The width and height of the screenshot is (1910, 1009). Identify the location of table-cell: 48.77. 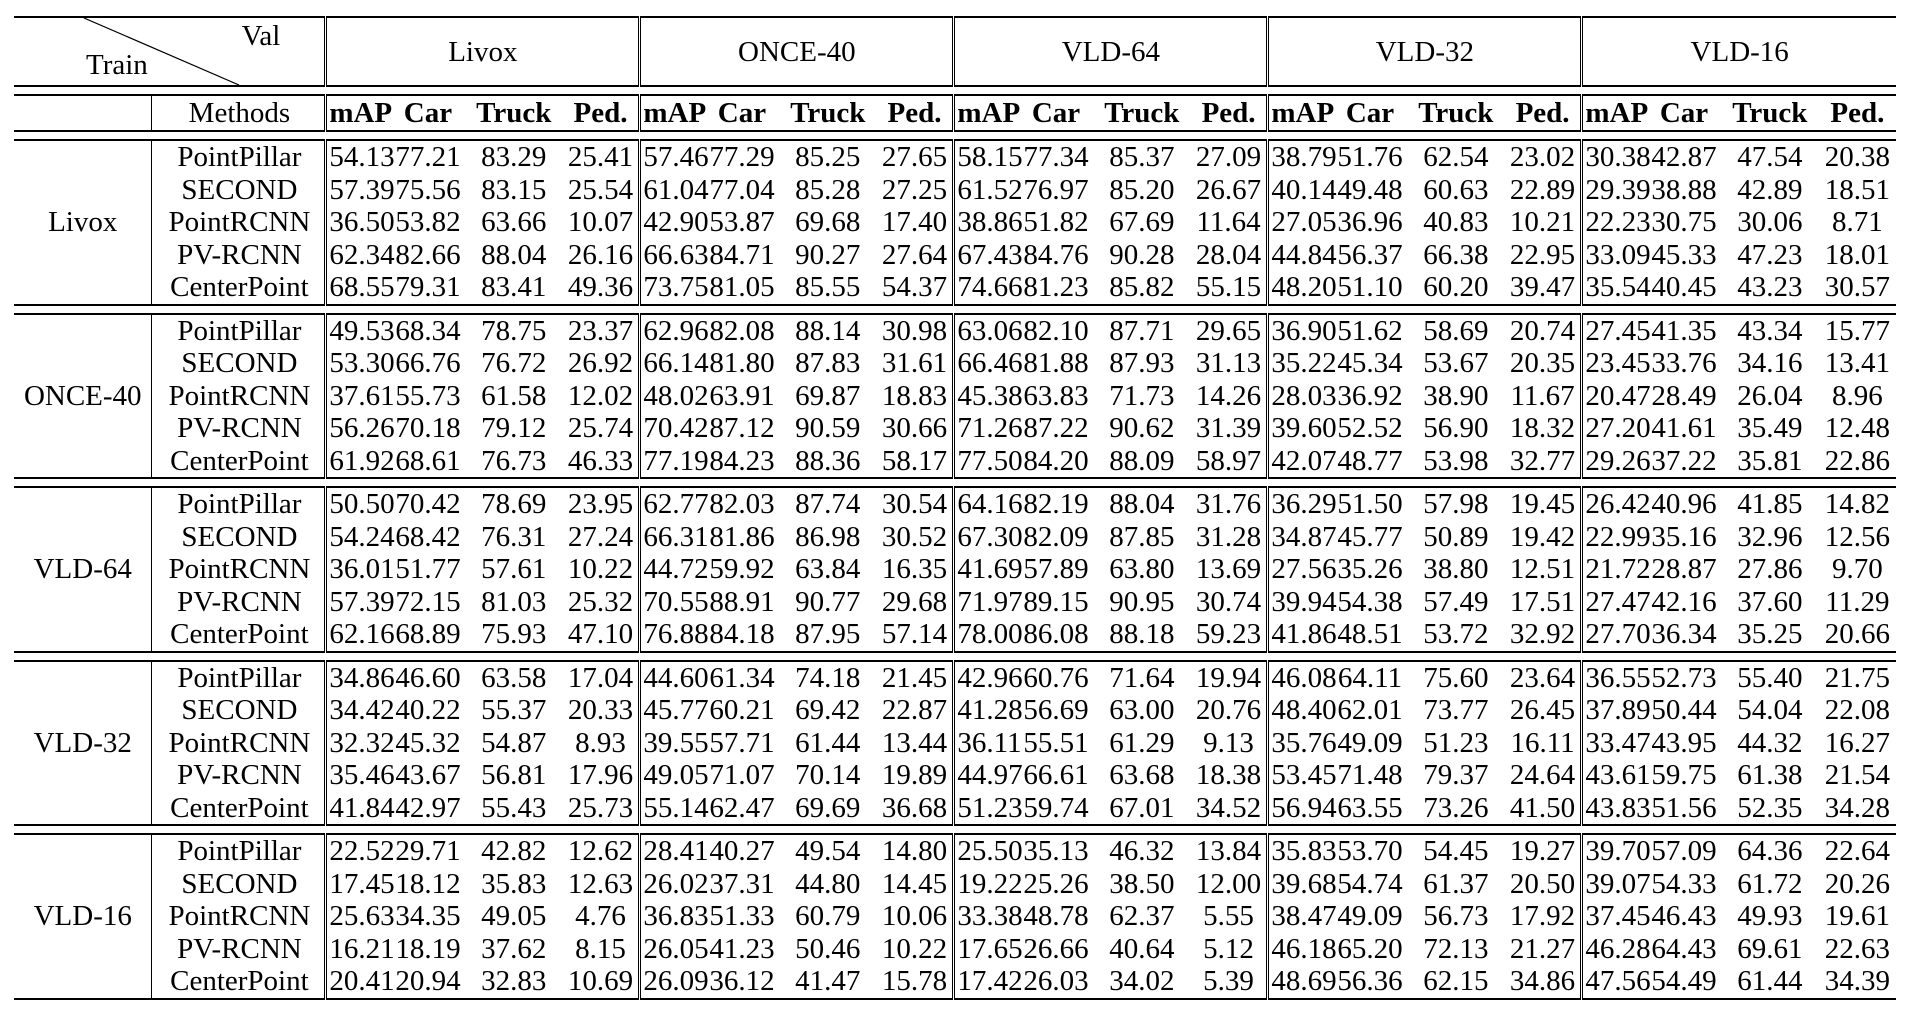
(1370, 460).